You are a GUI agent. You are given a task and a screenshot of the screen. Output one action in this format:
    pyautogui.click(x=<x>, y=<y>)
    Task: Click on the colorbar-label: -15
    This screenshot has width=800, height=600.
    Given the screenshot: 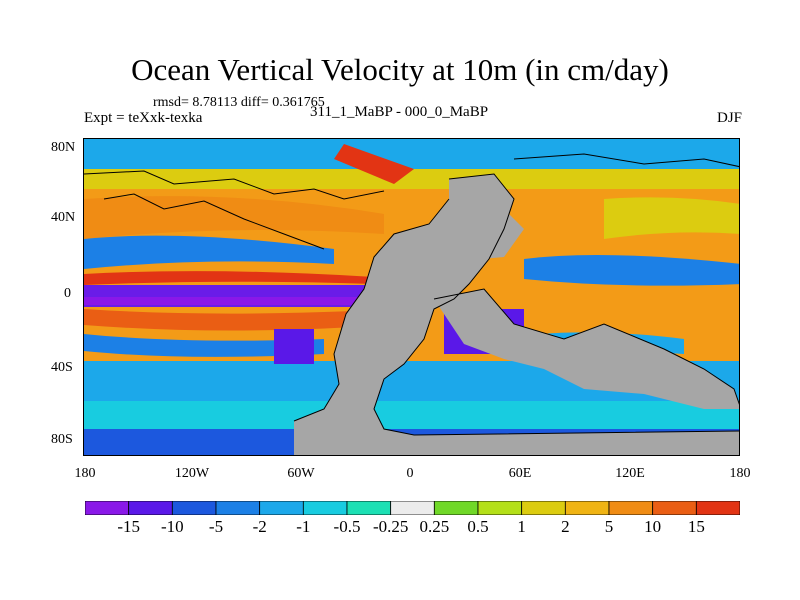 What is the action you would take?
    pyautogui.click(x=128, y=526)
    